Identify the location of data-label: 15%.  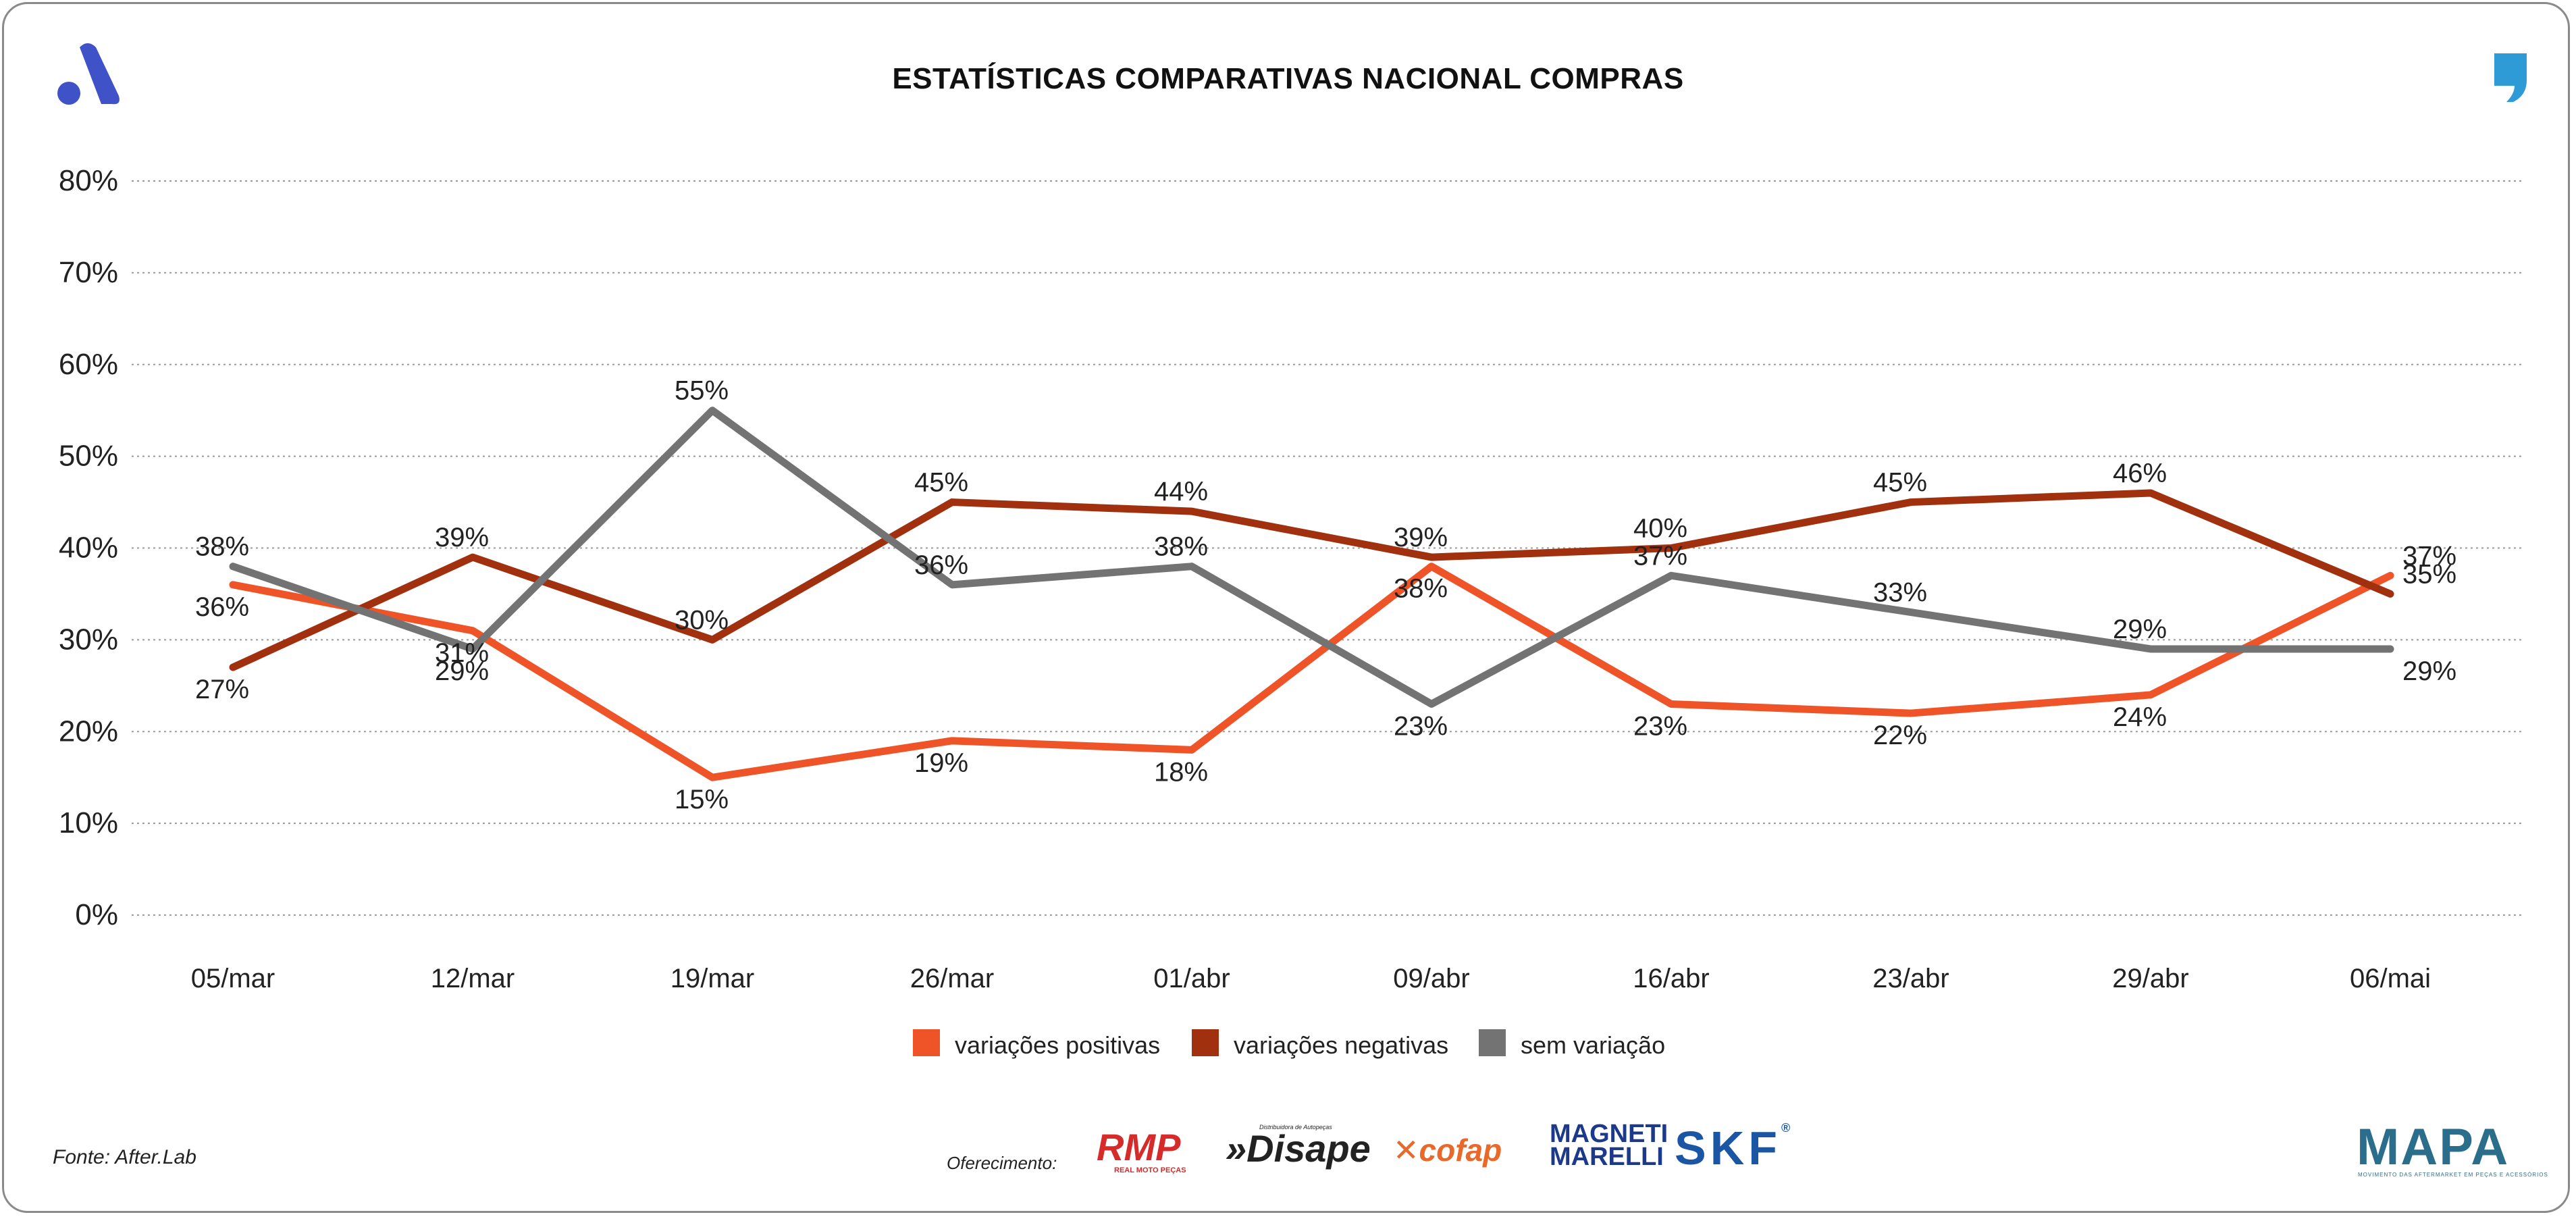
(702, 799).